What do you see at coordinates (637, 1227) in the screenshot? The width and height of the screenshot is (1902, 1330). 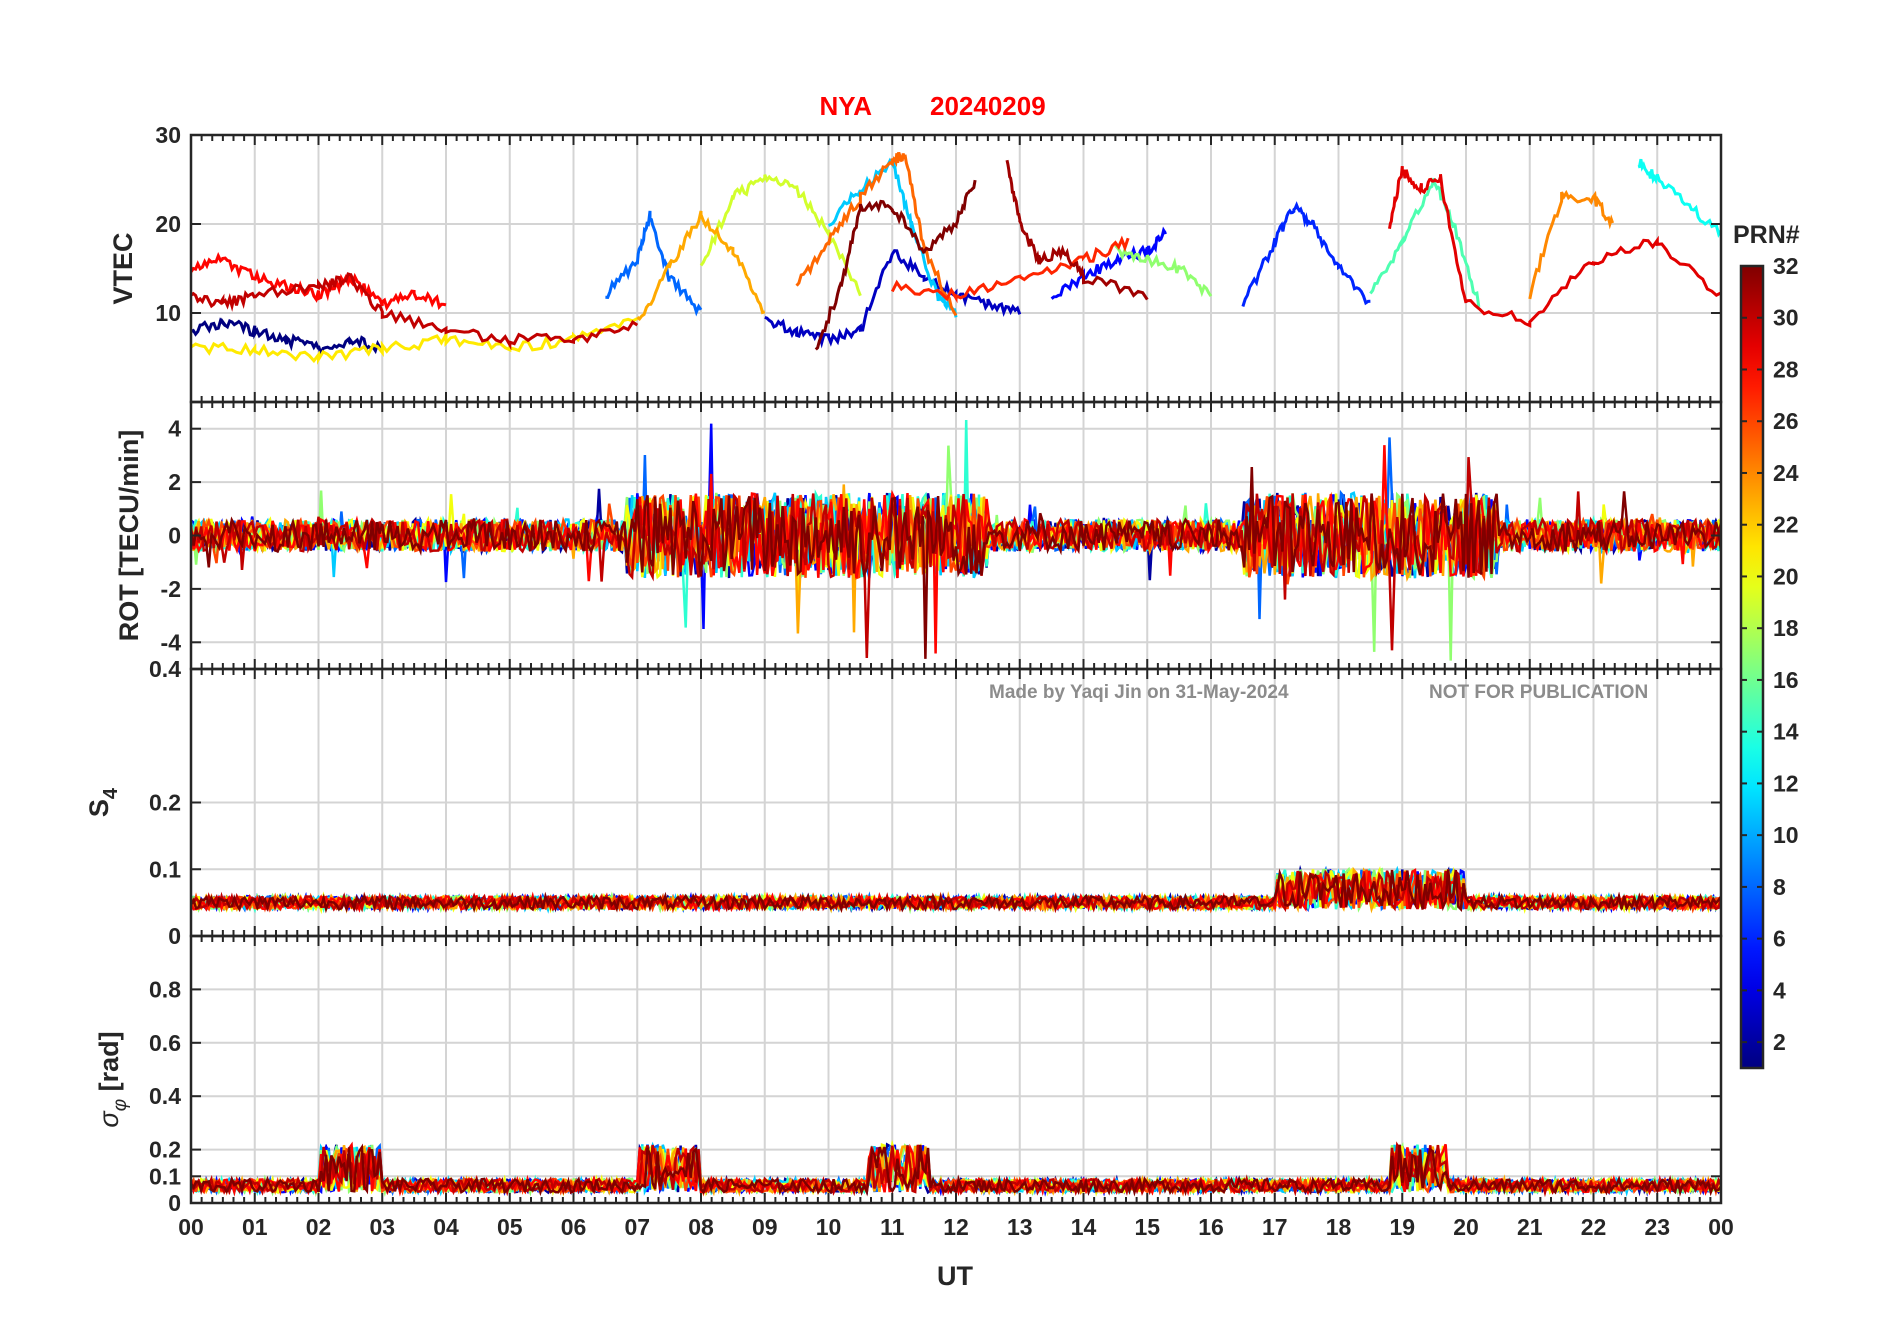 I see `x-tick-label: 07` at bounding box center [637, 1227].